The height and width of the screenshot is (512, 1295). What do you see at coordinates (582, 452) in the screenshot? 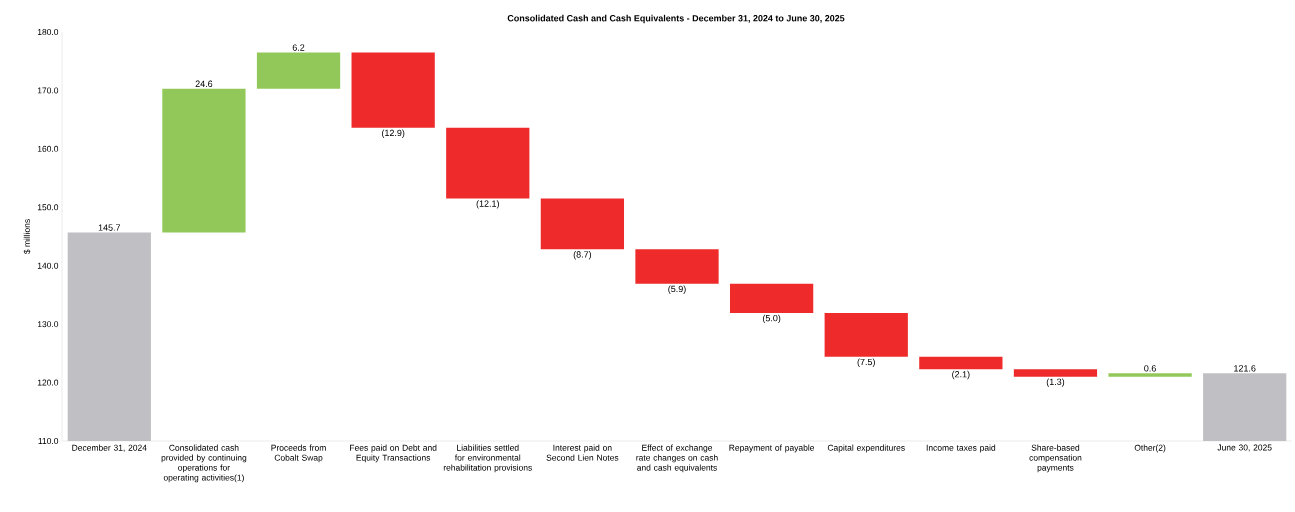
I see `x-tick-label: Interest paid on Second Lien Notes` at bounding box center [582, 452].